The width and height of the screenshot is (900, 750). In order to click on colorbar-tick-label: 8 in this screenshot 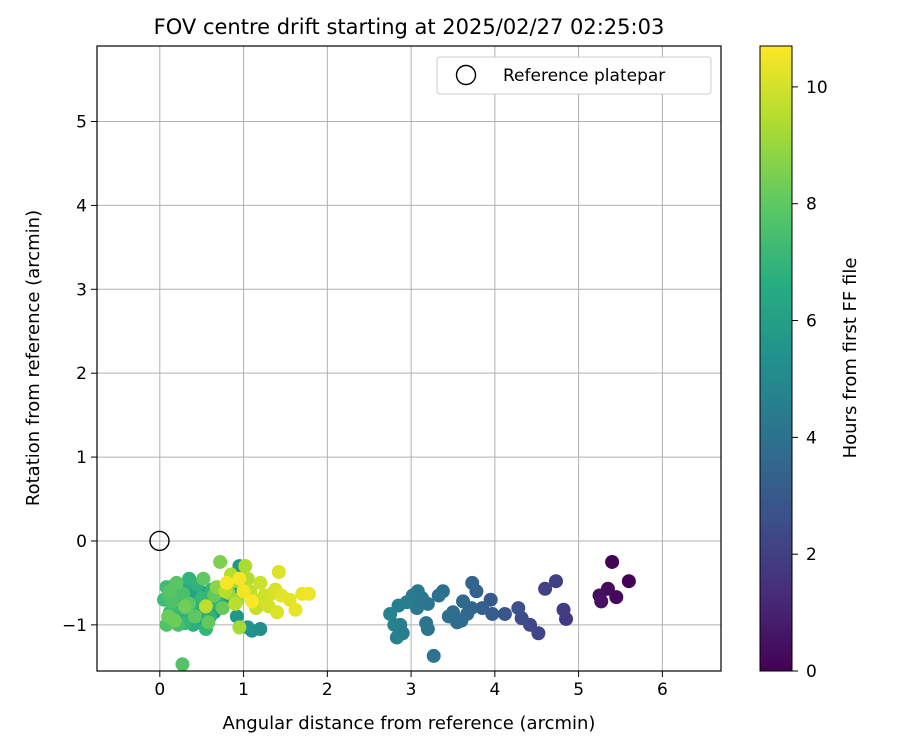, I will do `click(811, 205)`.